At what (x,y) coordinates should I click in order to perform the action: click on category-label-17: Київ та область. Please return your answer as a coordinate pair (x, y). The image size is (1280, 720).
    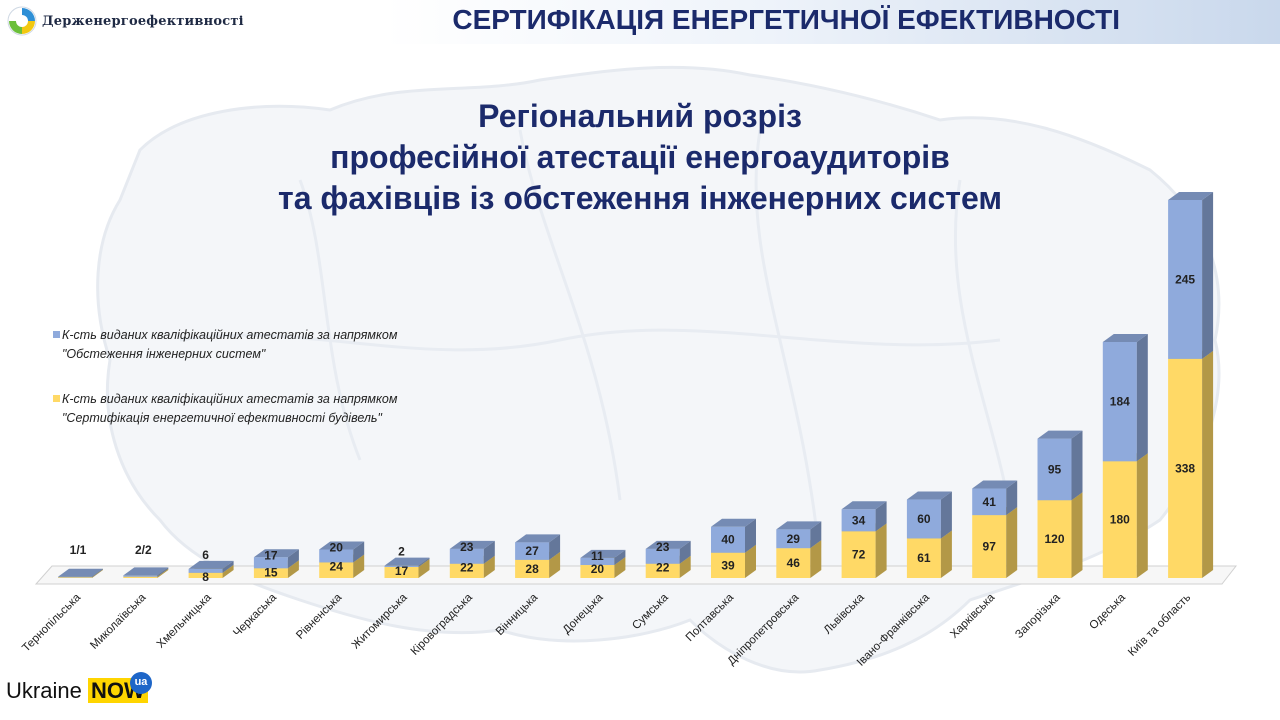
    Looking at the image, I should click on (1159, 625).